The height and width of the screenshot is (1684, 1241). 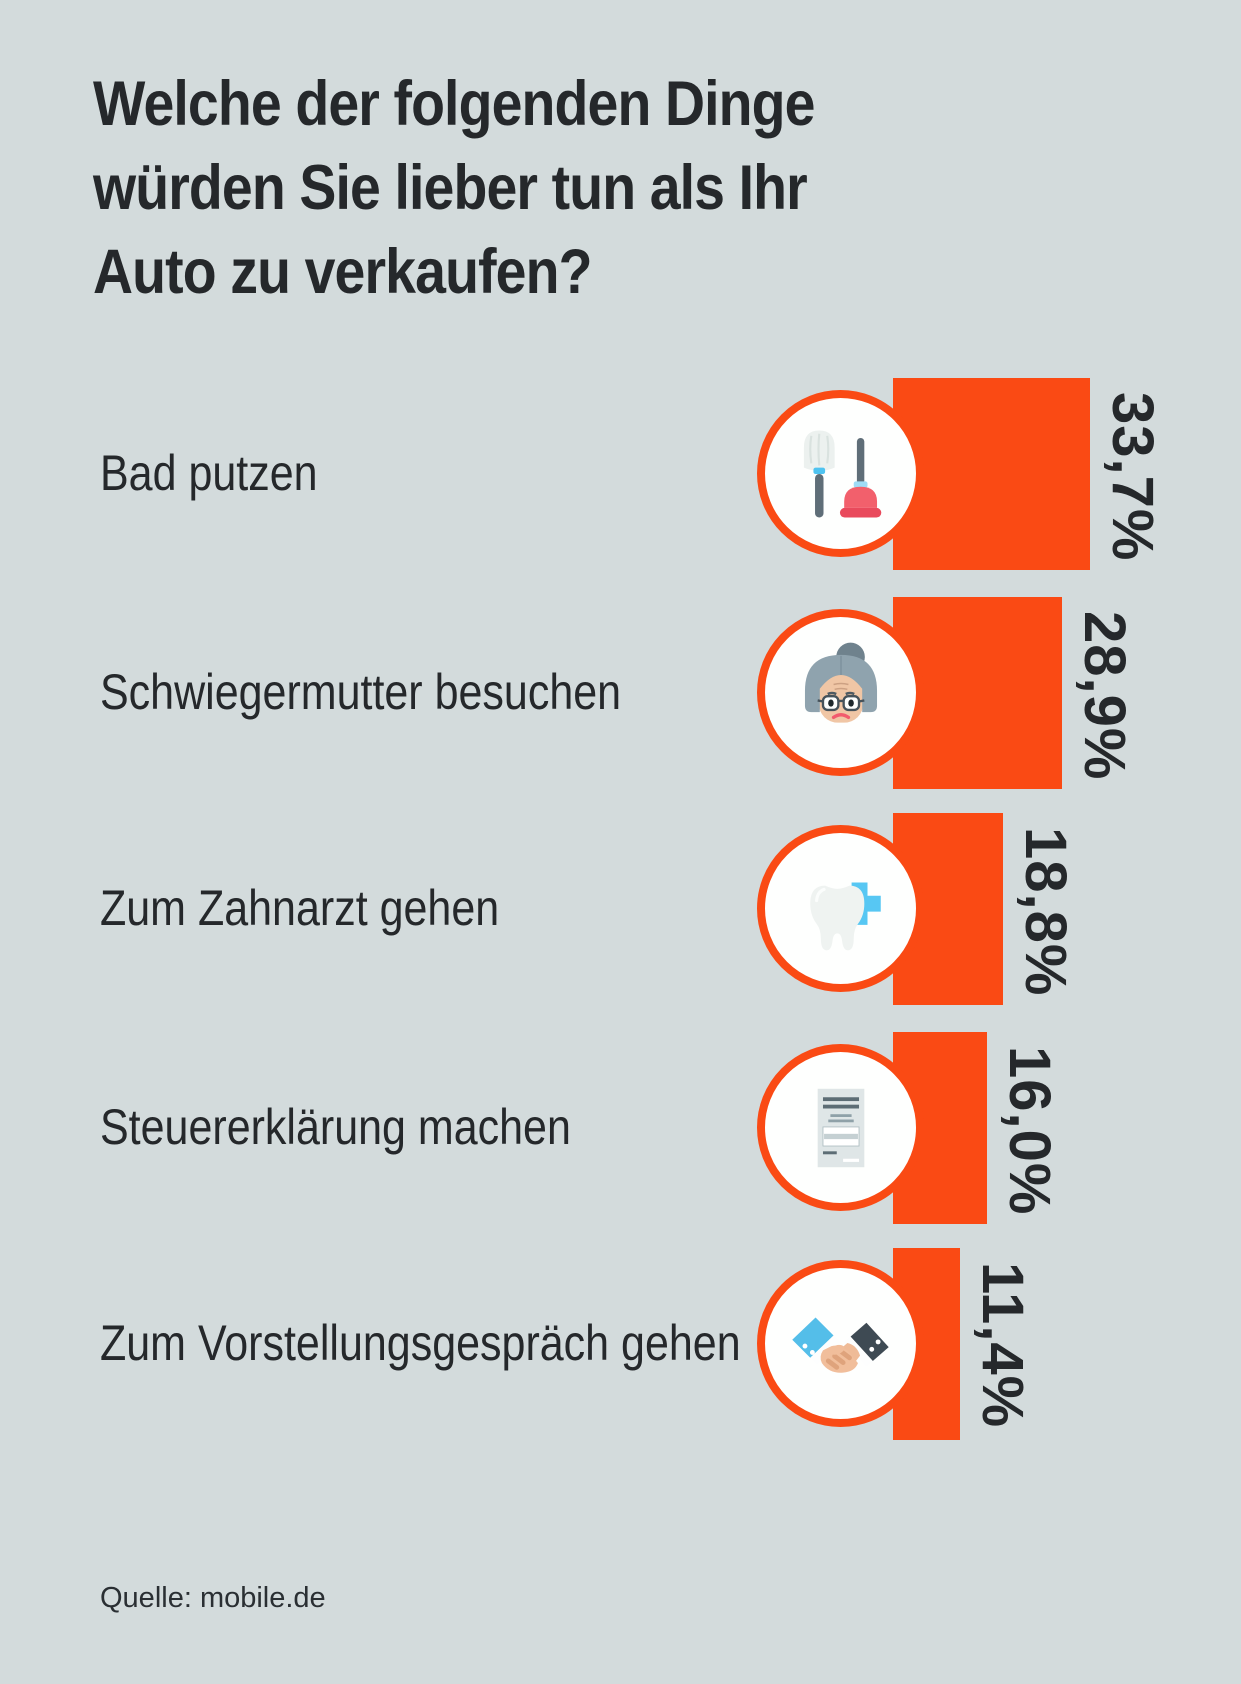 What do you see at coordinates (1104, 696) in the screenshot?
I see `value-label: 28,9%` at bounding box center [1104, 696].